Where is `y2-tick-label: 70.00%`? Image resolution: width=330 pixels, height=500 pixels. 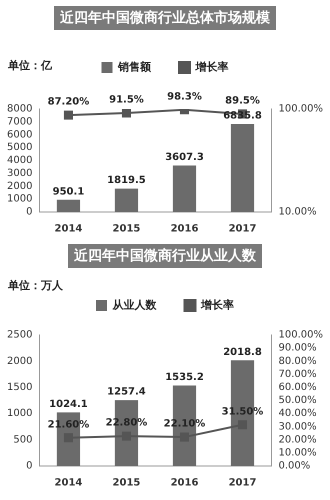 y2-tick-label: 70.00% is located at coordinates (297, 374).